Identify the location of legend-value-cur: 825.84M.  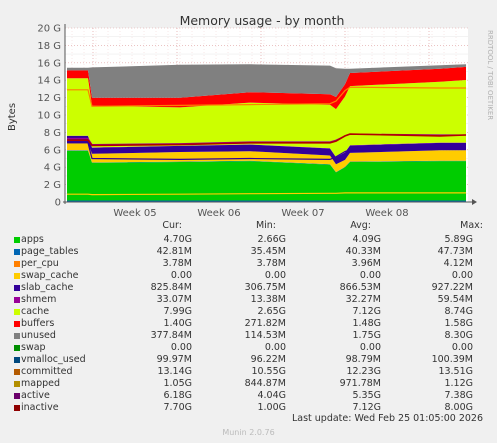
(171, 287).